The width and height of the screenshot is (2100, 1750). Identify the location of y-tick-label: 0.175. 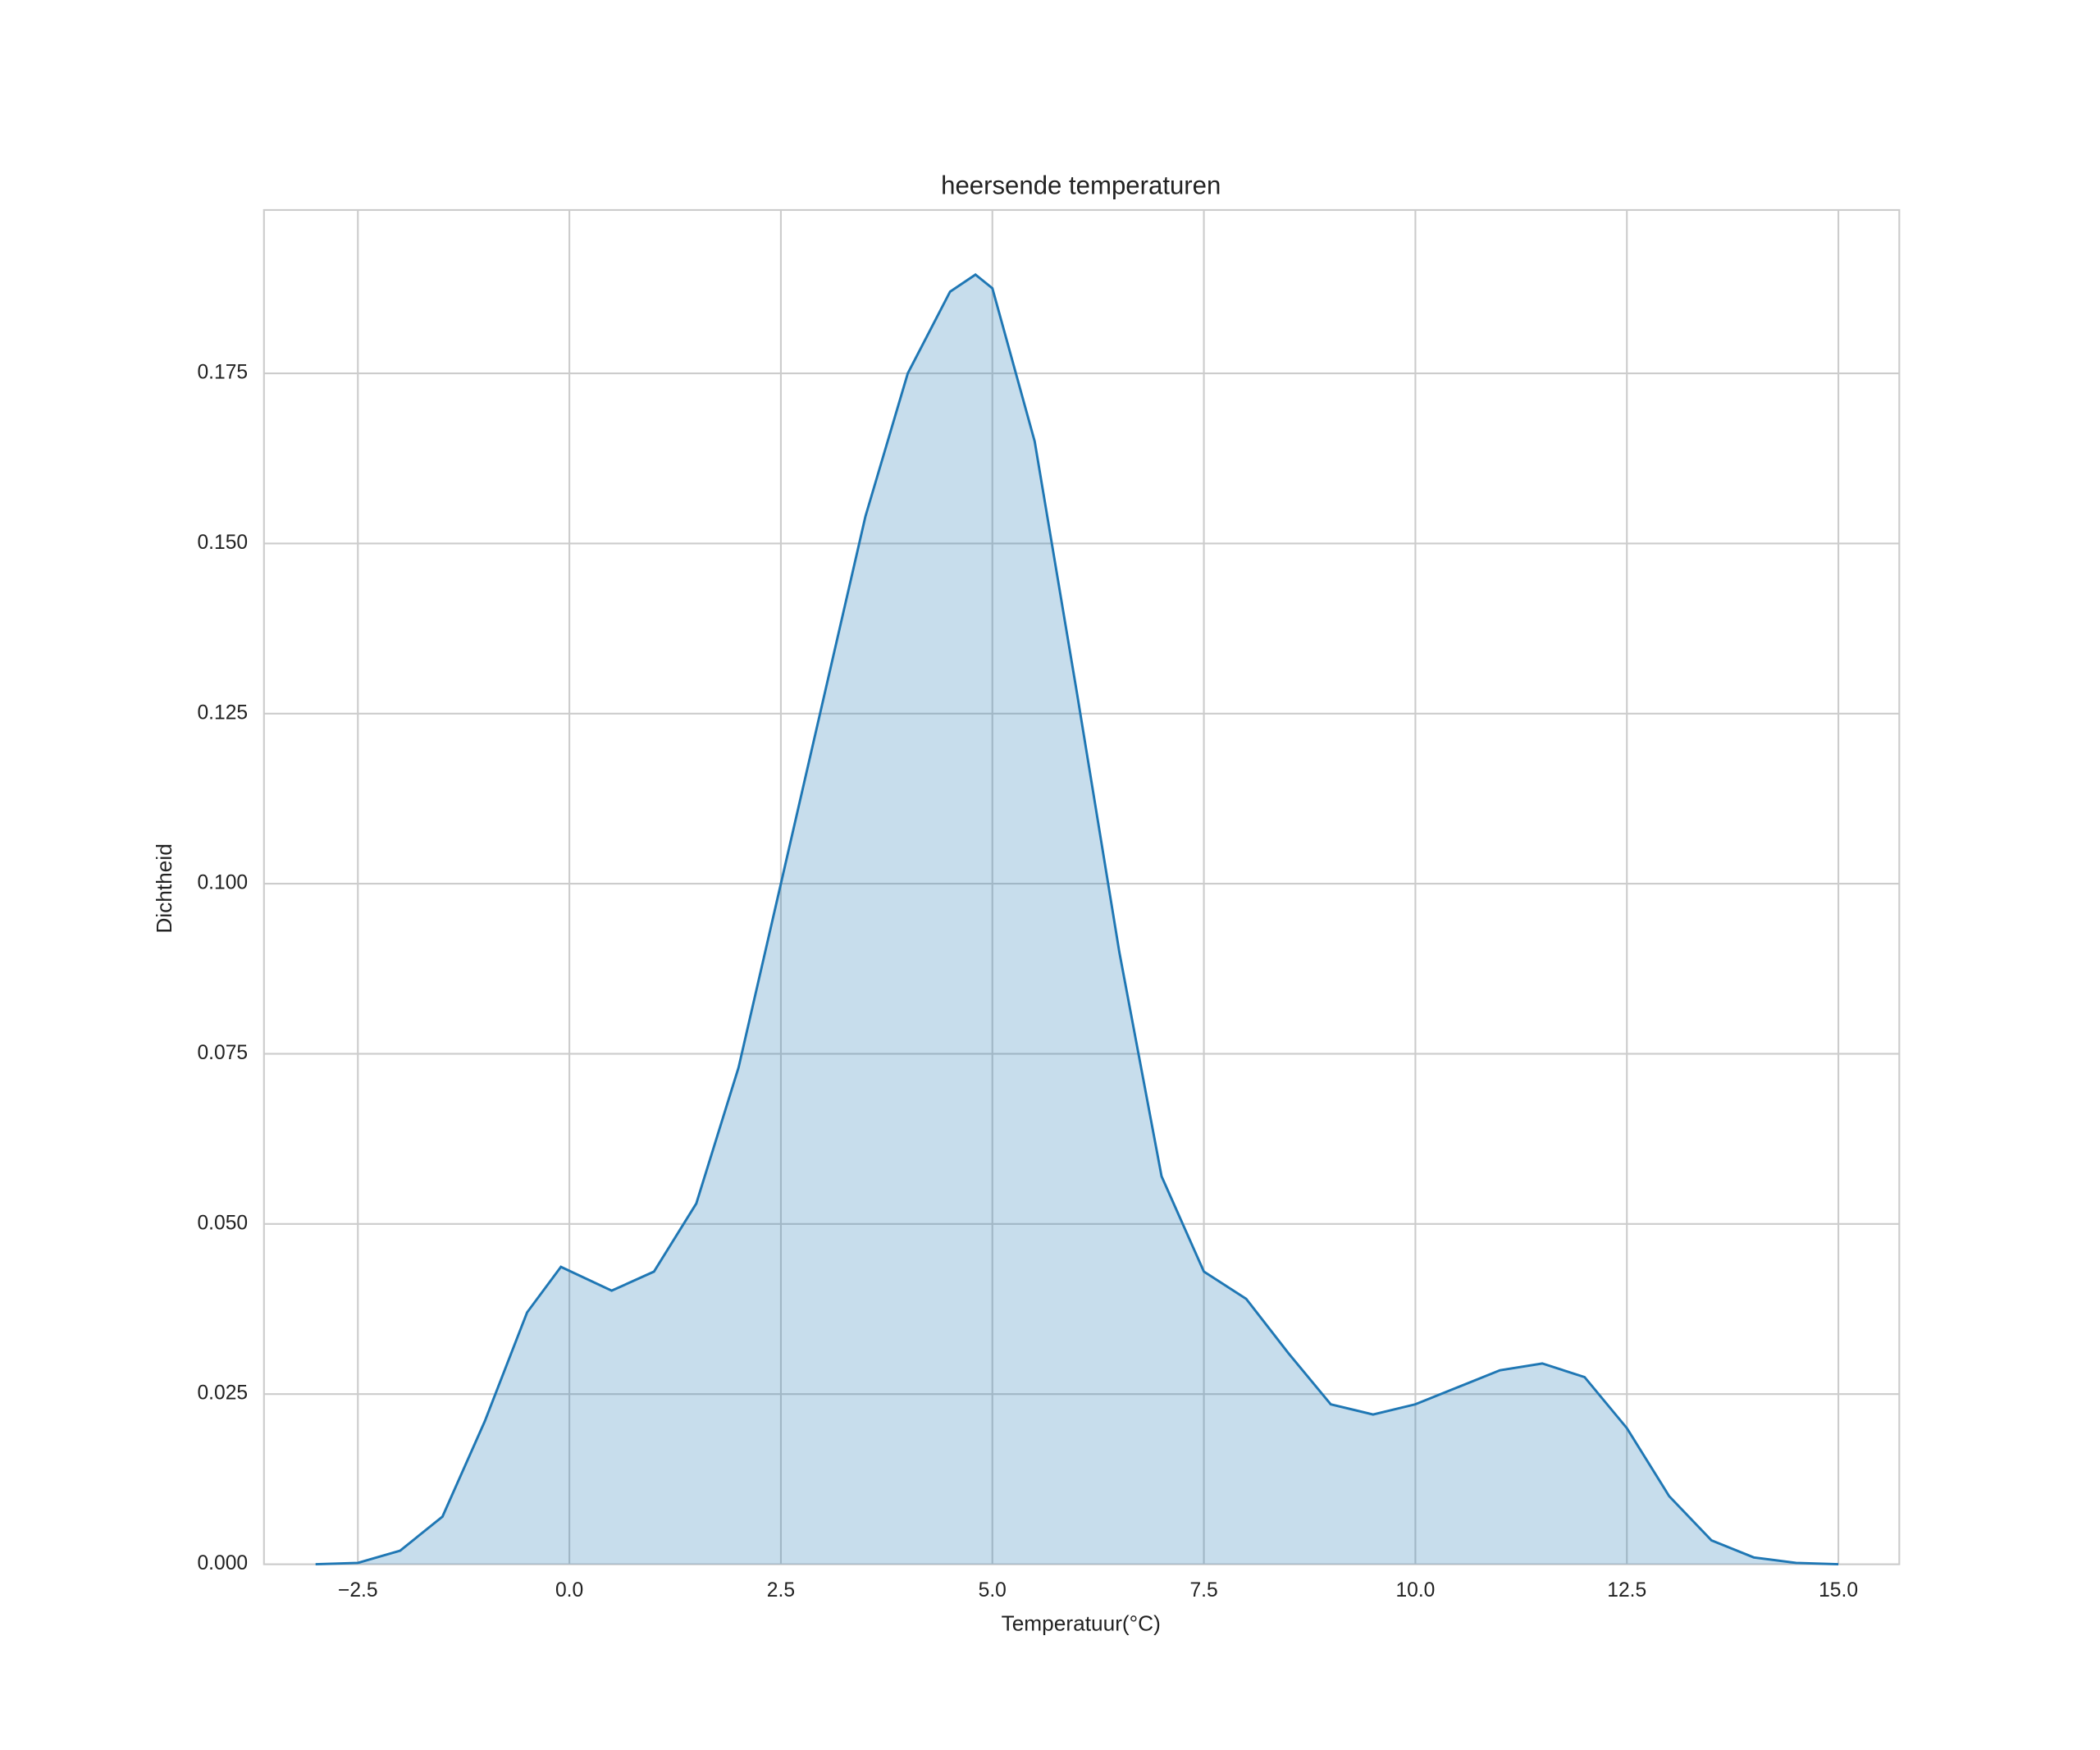
(223, 373).